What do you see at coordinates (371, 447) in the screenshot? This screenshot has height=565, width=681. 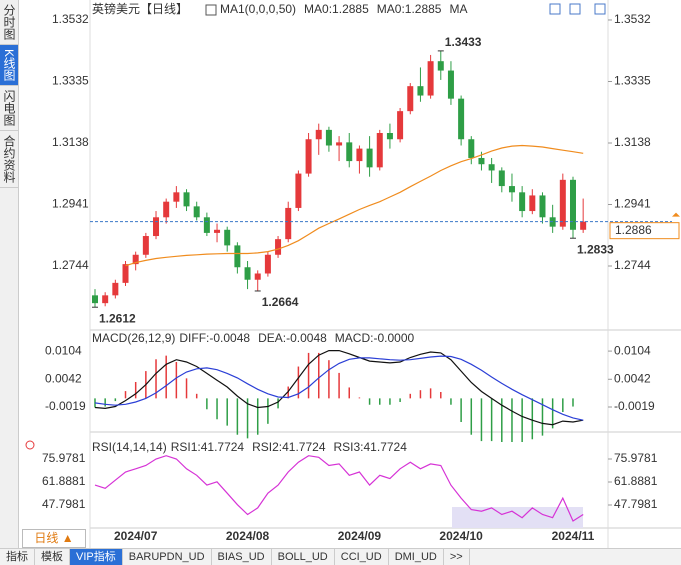 I see `legend-entry: RSI3:41.7724` at bounding box center [371, 447].